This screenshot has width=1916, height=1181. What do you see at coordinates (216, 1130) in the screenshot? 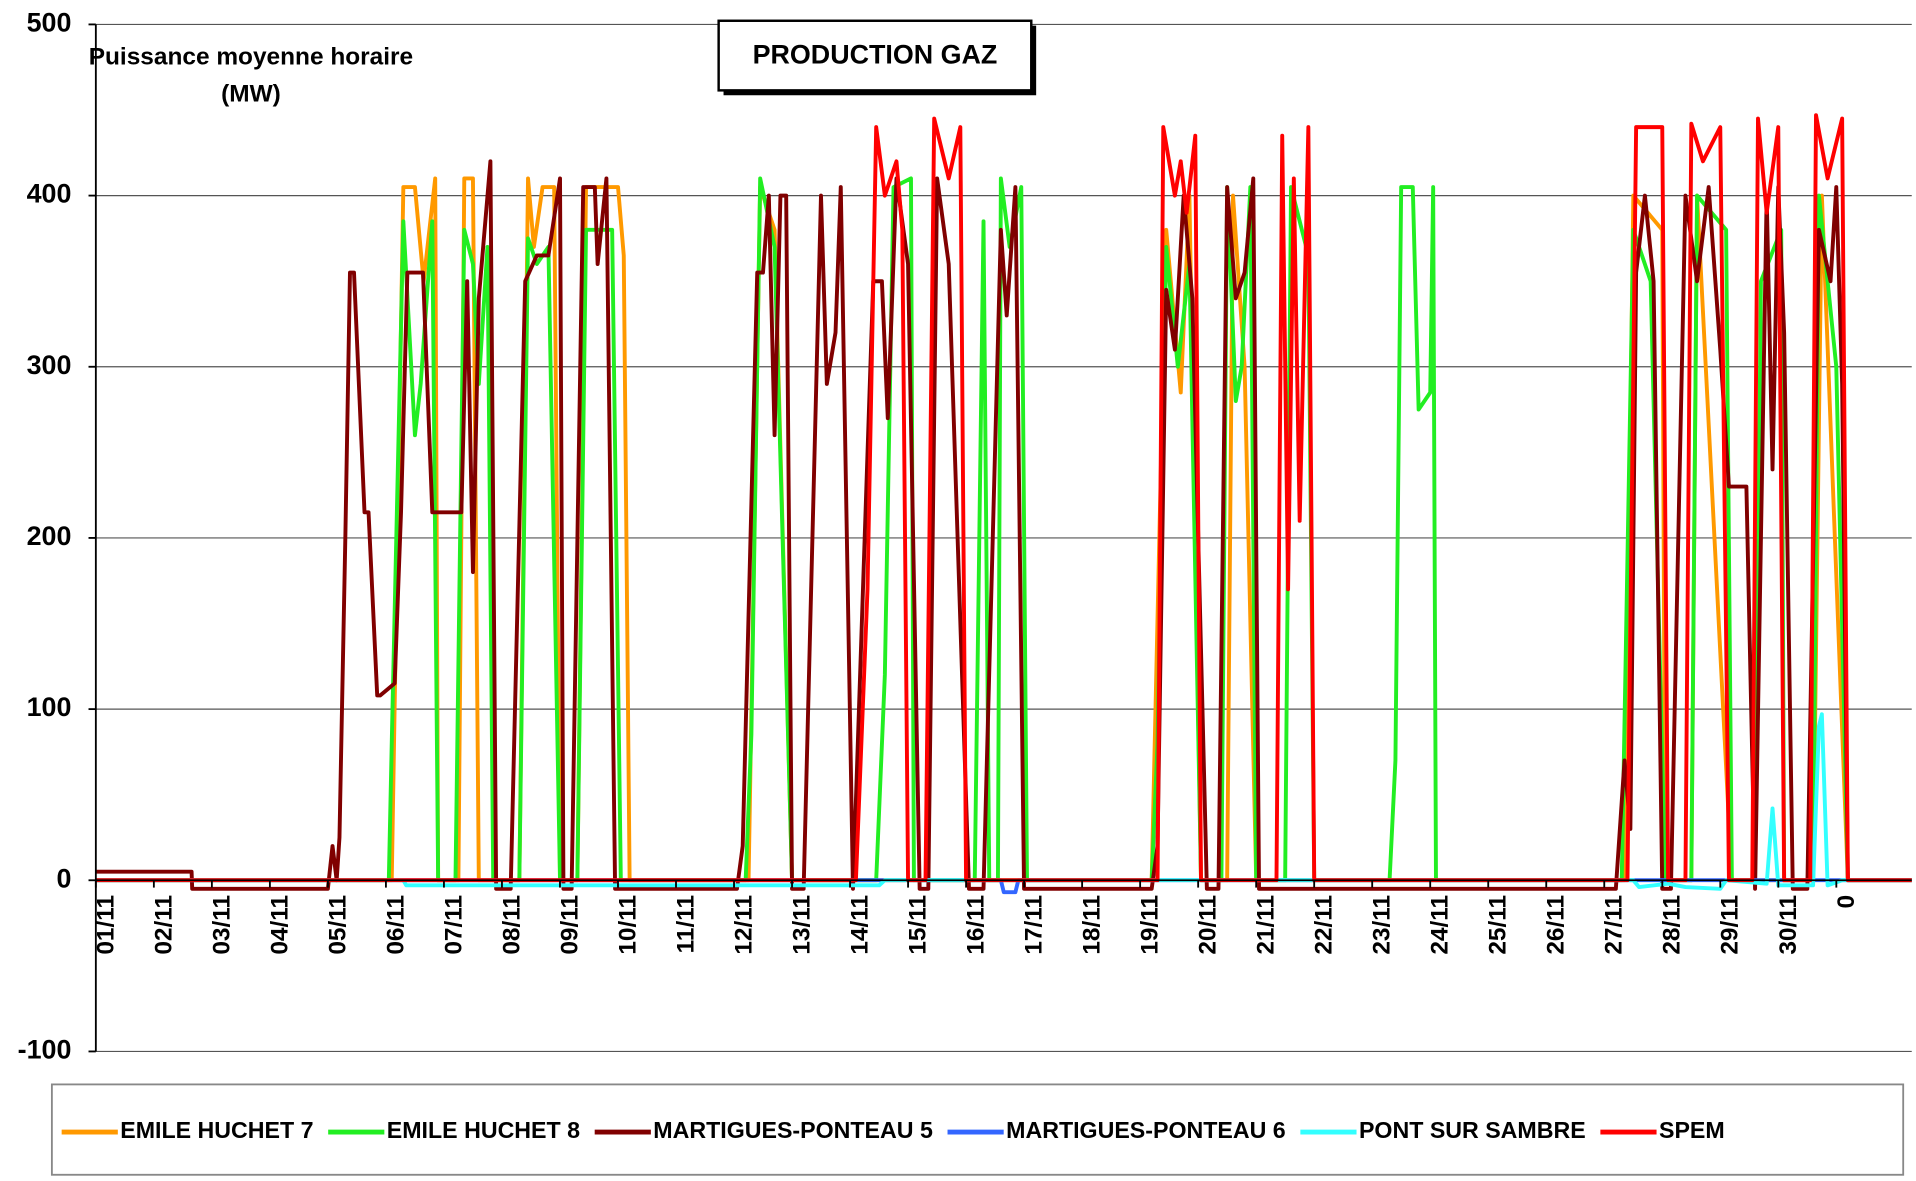
I see `legend-label: EMILE HUCHET 7` at bounding box center [216, 1130].